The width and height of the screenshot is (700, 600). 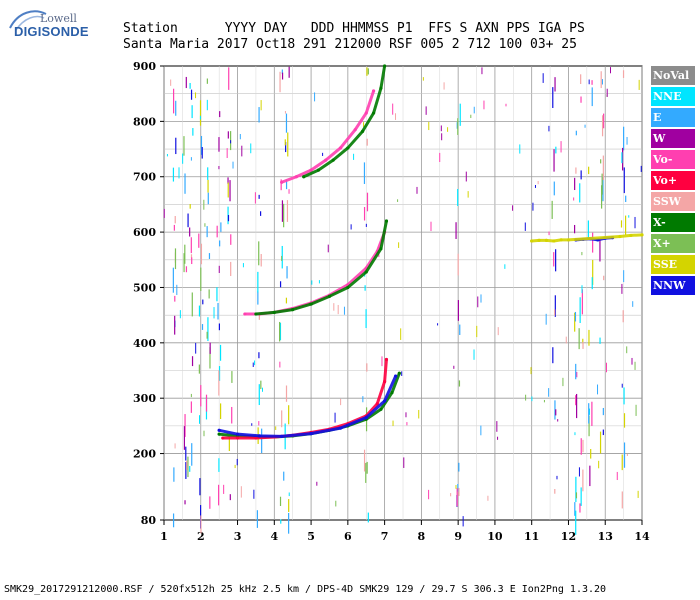 What do you see at coordinates (144, 66) in the screenshot?
I see `y-tick-label: 900` at bounding box center [144, 66].